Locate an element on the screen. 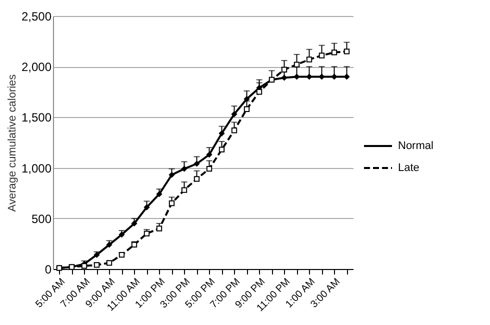 The width and height of the screenshot is (490, 325). legend-label: Late is located at coordinates (409, 168).